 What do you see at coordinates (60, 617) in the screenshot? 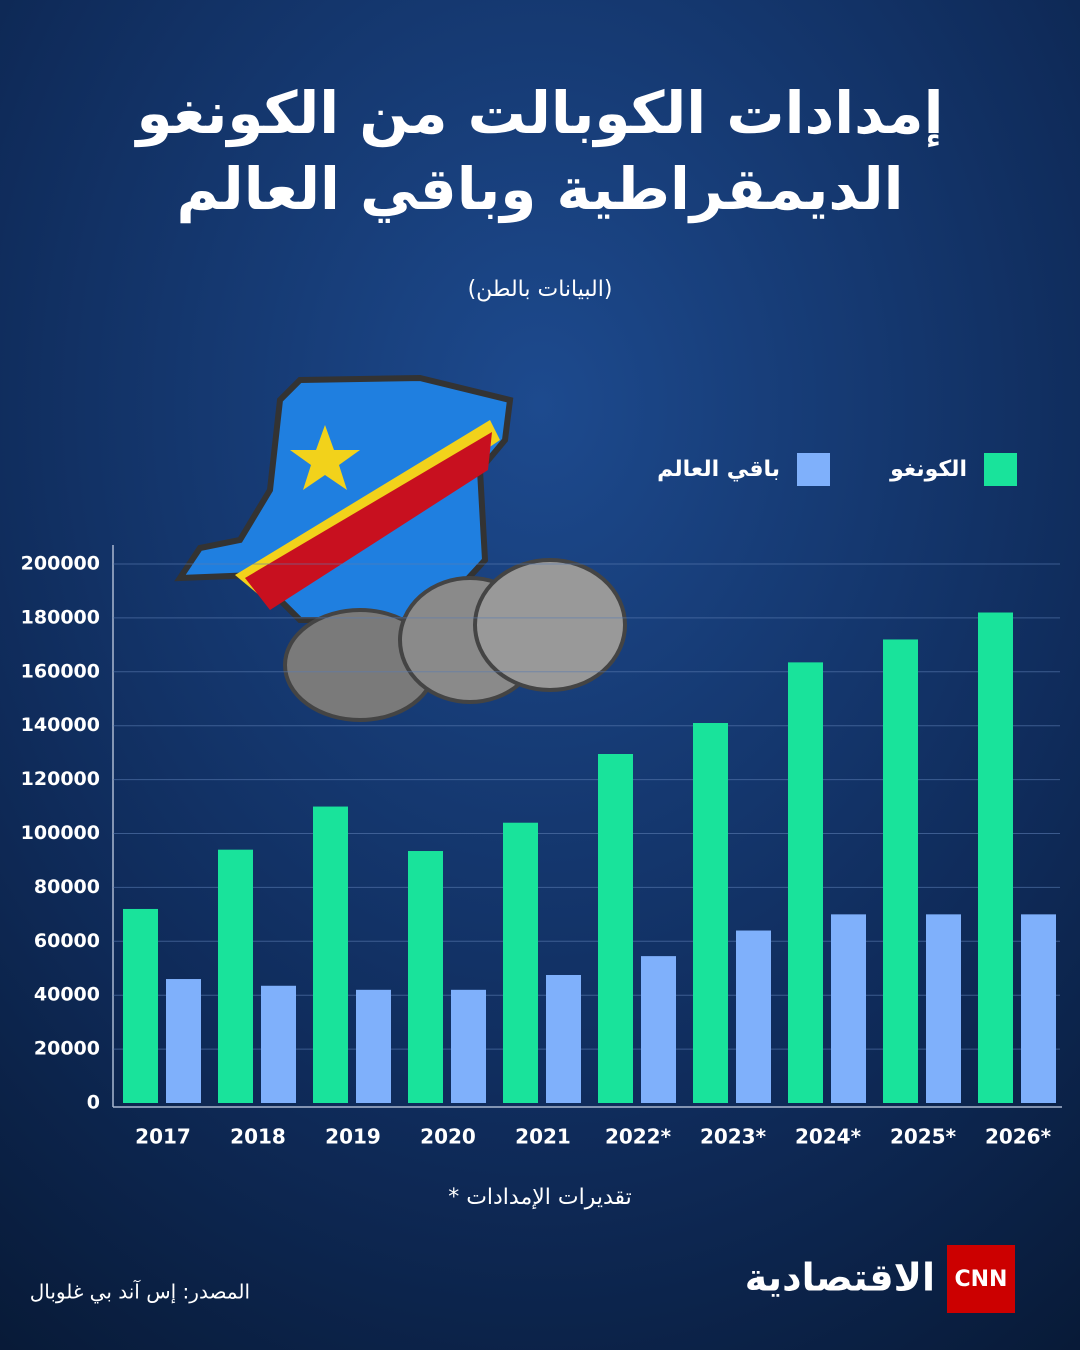
I see `y-tick-label: 180000` at bounding box center [60, 617].